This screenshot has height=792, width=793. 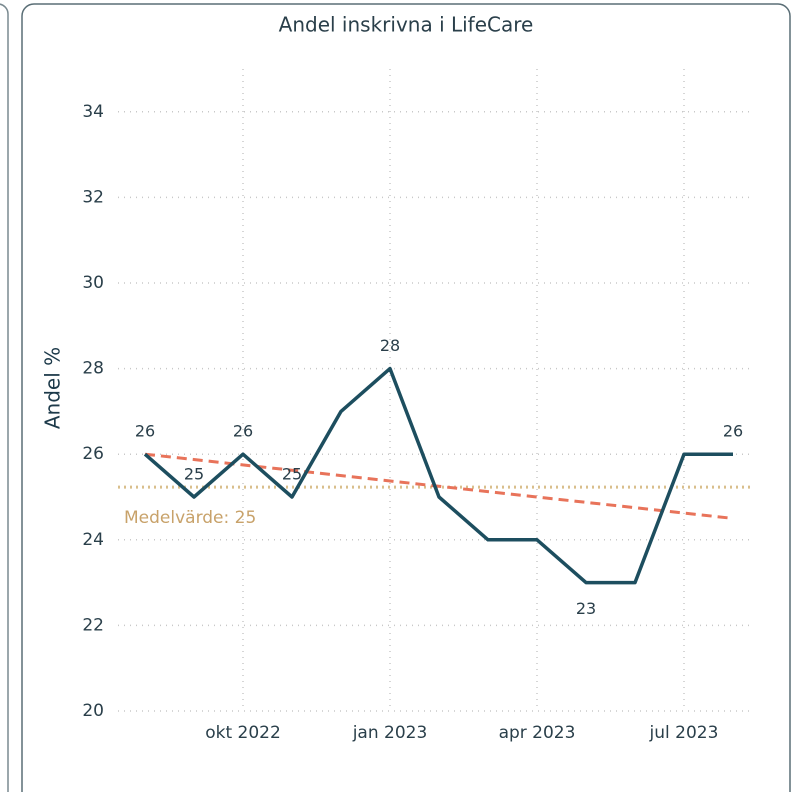 I want to click on y-tick-label: 20, so click(x=93, y=711).